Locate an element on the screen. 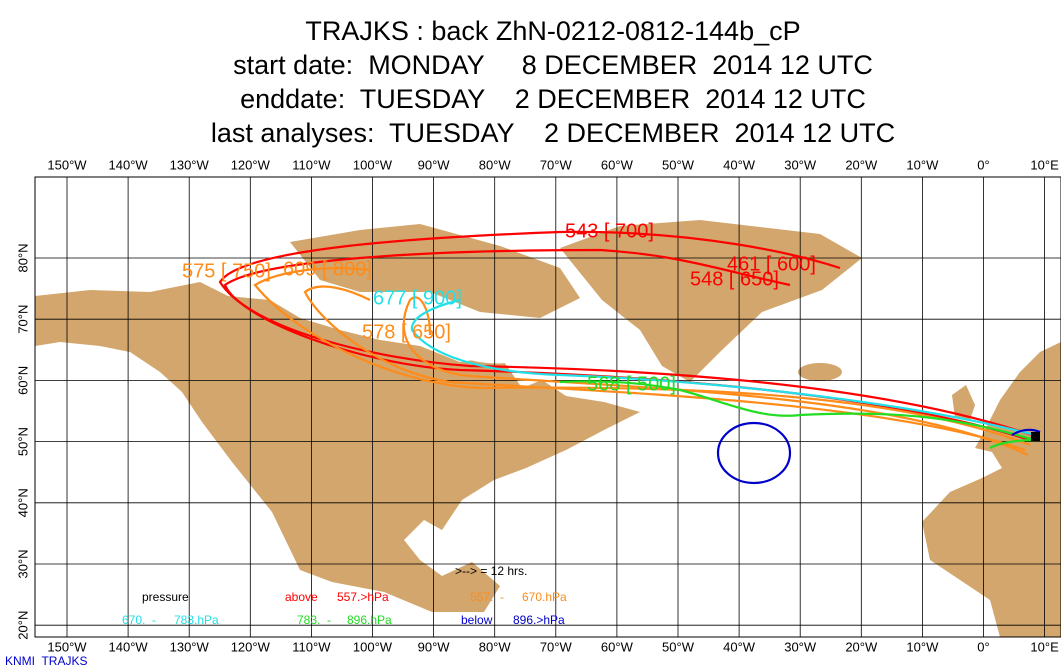 This screenshot has width=1061, height=668. lon-label-bottom: 130°W is located at coordinates (190, 646).